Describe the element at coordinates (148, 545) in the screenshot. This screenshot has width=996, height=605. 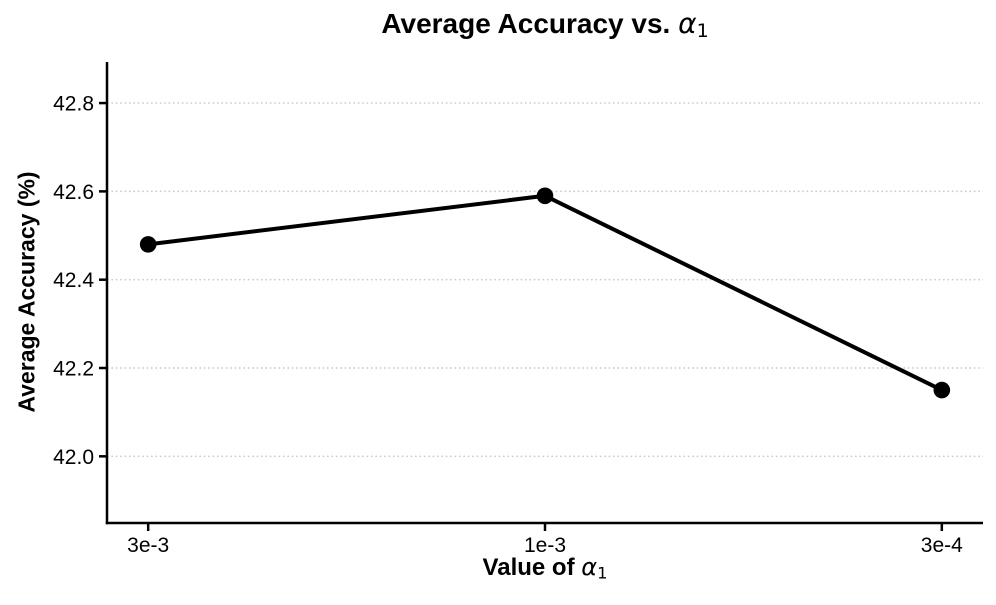
I see `x-tick-label: 3e-3` at that location.